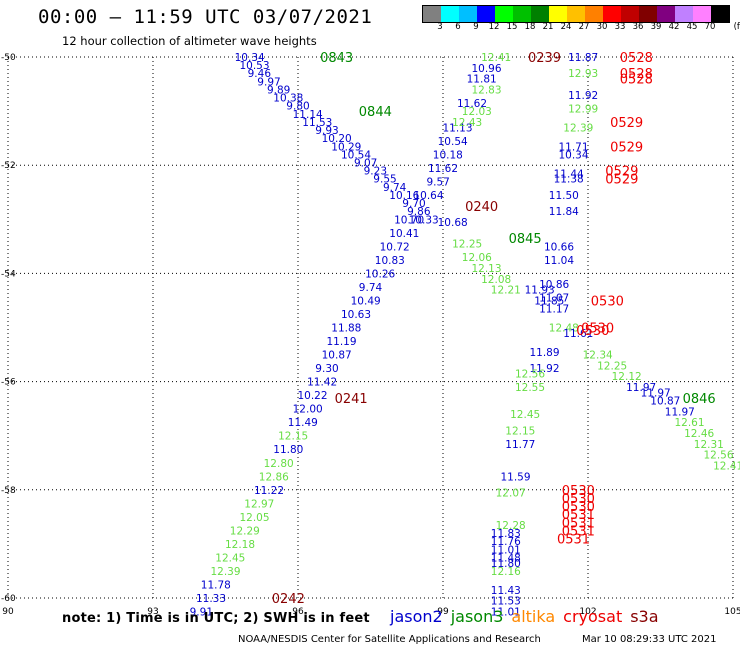  What do you see at coordinates (457, 128) in the screenshot?
I see `wave-height-label: 11.13` at bounding box center [457, 128].